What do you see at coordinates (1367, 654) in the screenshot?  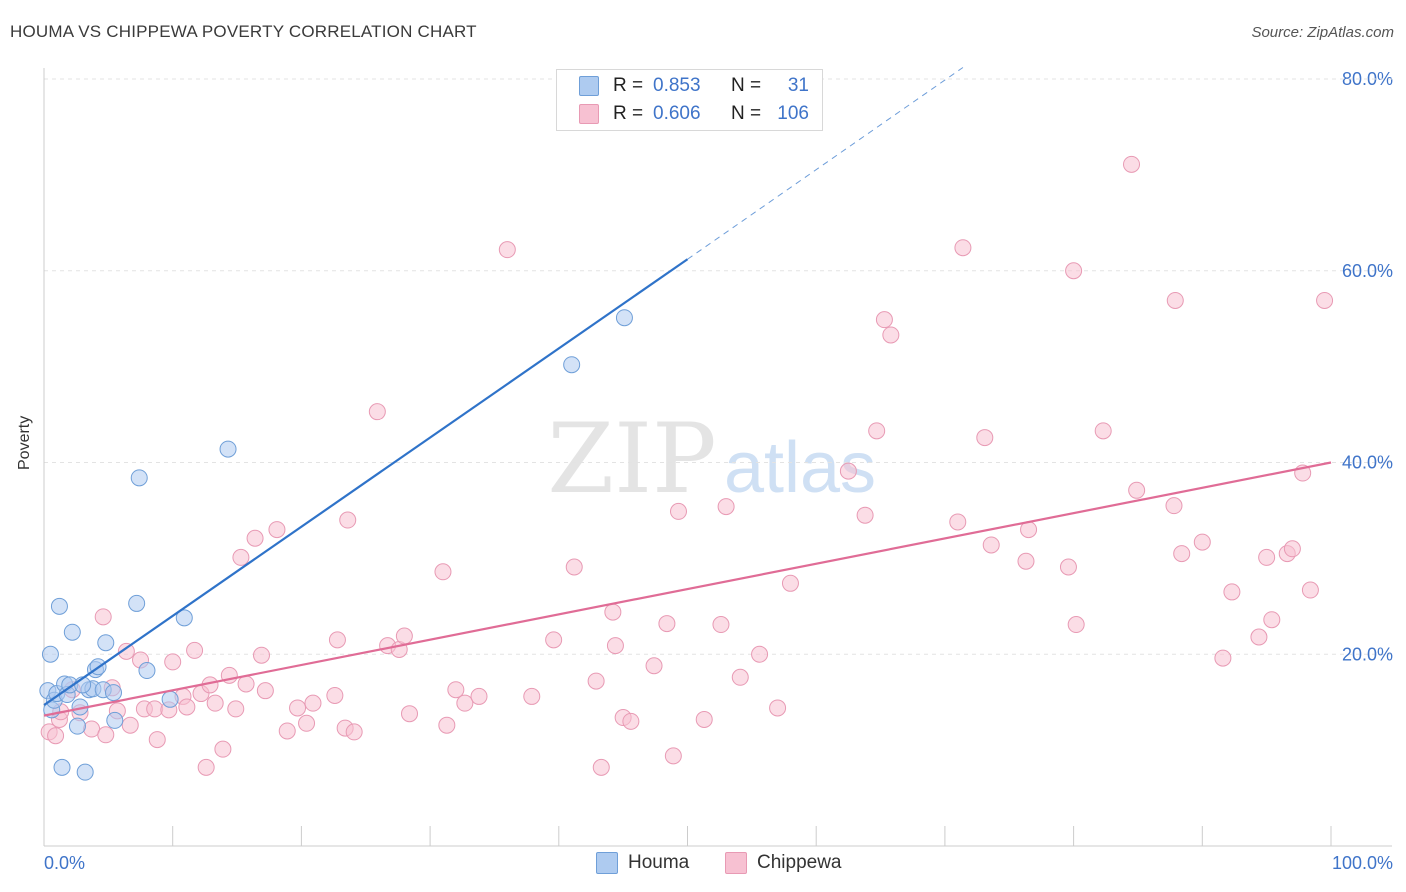 I see `y-tick-label: 20.0%` at bounding box center [1367, 654].